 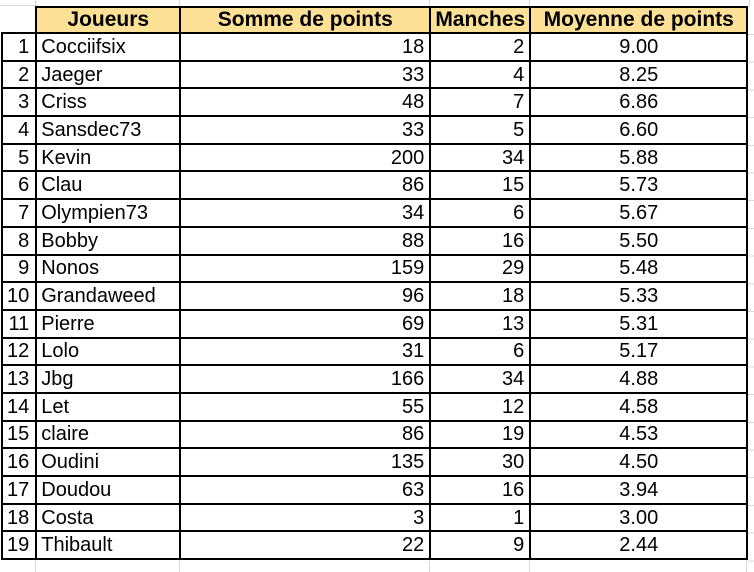 I want to click on joueur-cell: Criss, so click(x=108, y=102).